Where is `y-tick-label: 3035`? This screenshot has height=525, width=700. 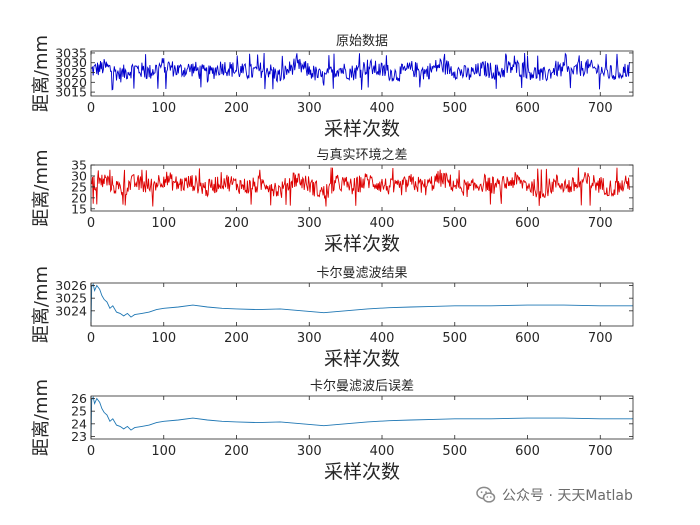
y-tick-label: 3035 is located at coordinates (71, 52).